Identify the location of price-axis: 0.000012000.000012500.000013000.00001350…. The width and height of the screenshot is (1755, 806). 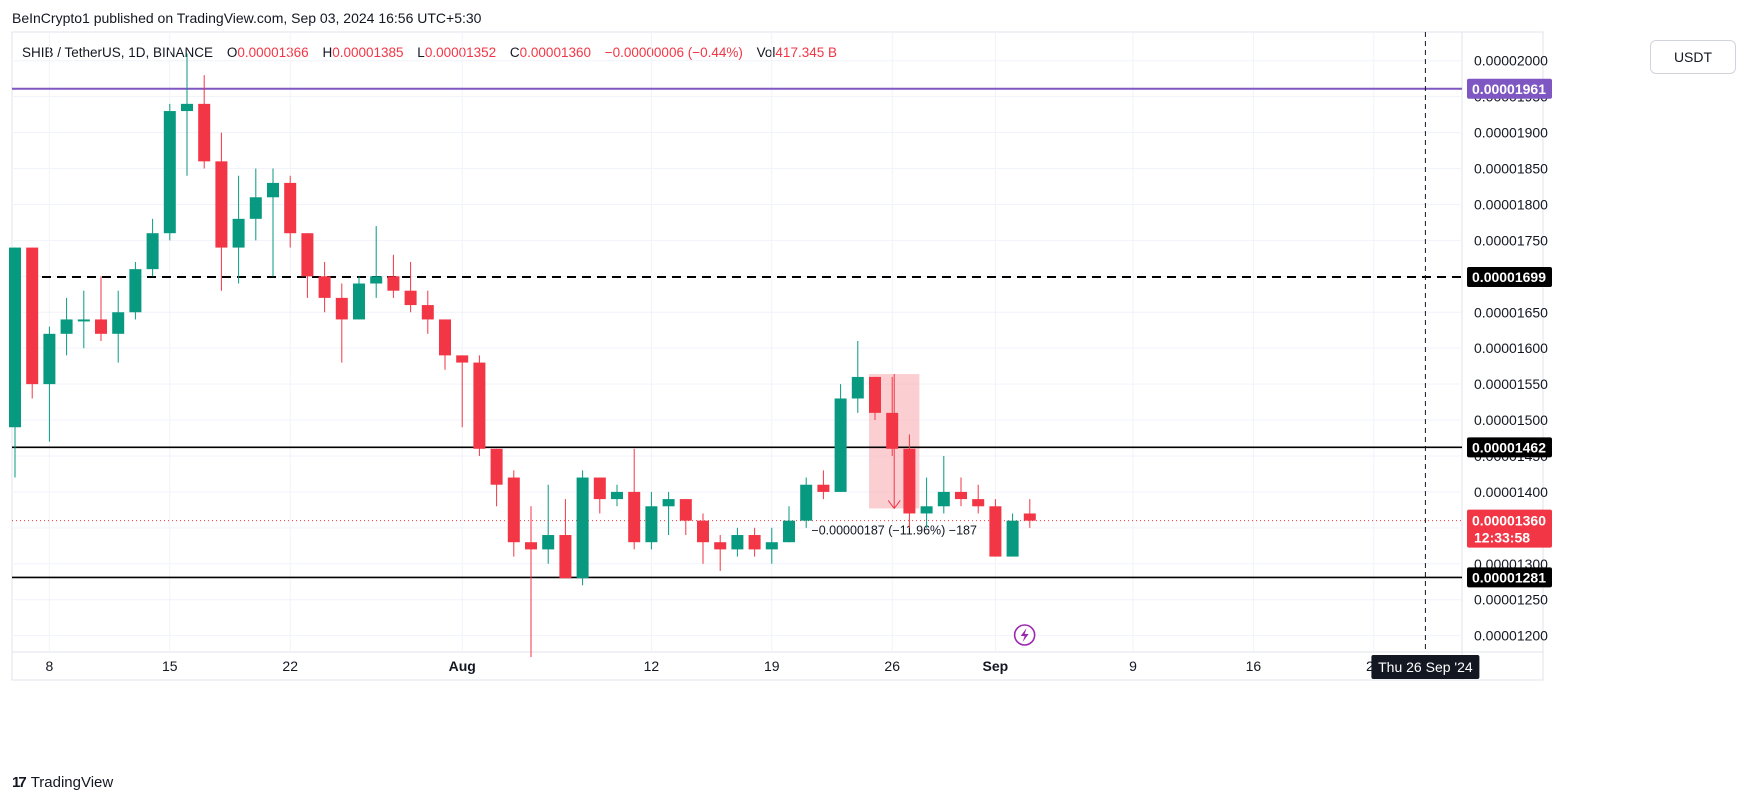
(1511, 348).